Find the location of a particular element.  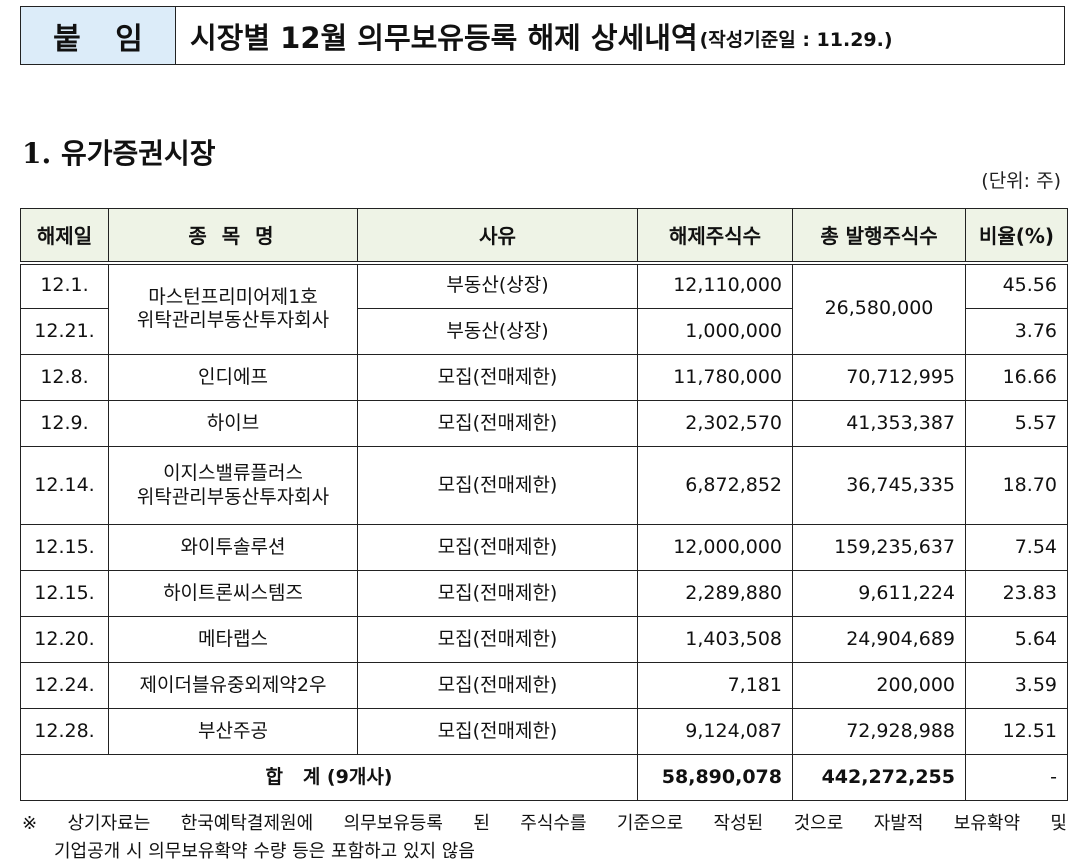

cell-name: 하이브 is located at coordinates (233, 423).